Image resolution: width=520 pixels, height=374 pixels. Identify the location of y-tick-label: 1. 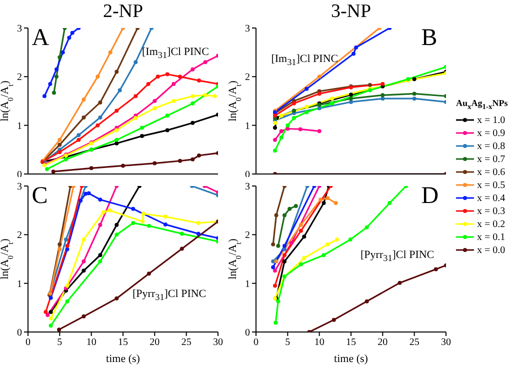
(19, 284).